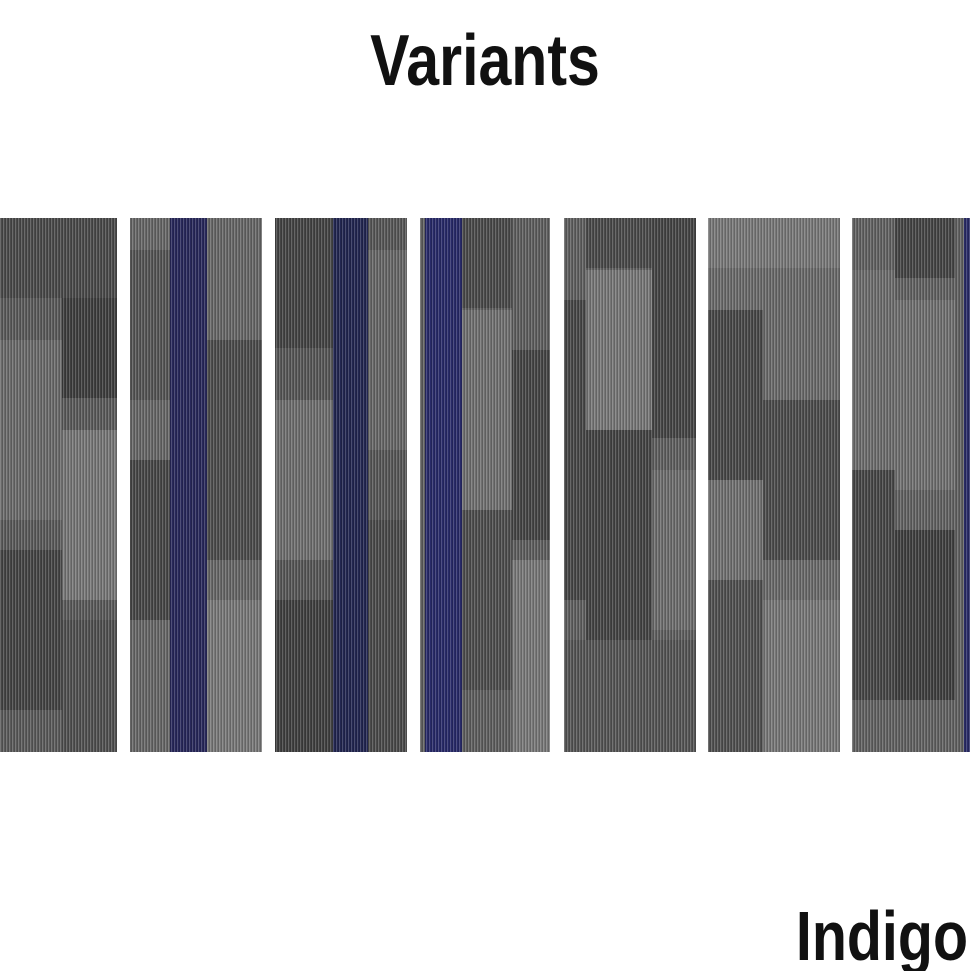 The height and width of the screenshot is (971, 970). I want to click on title: Variants, so click(485, 59).